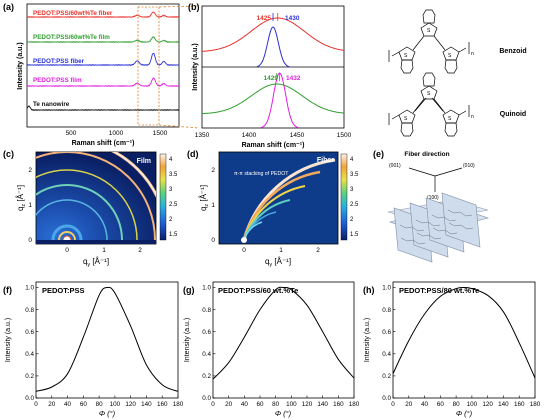 Image resolution: width=550 pixels, height=419 pixels. Describe the element at coordinates (429, 104) in the screenshot. I see `quinoid-structure` at that location.